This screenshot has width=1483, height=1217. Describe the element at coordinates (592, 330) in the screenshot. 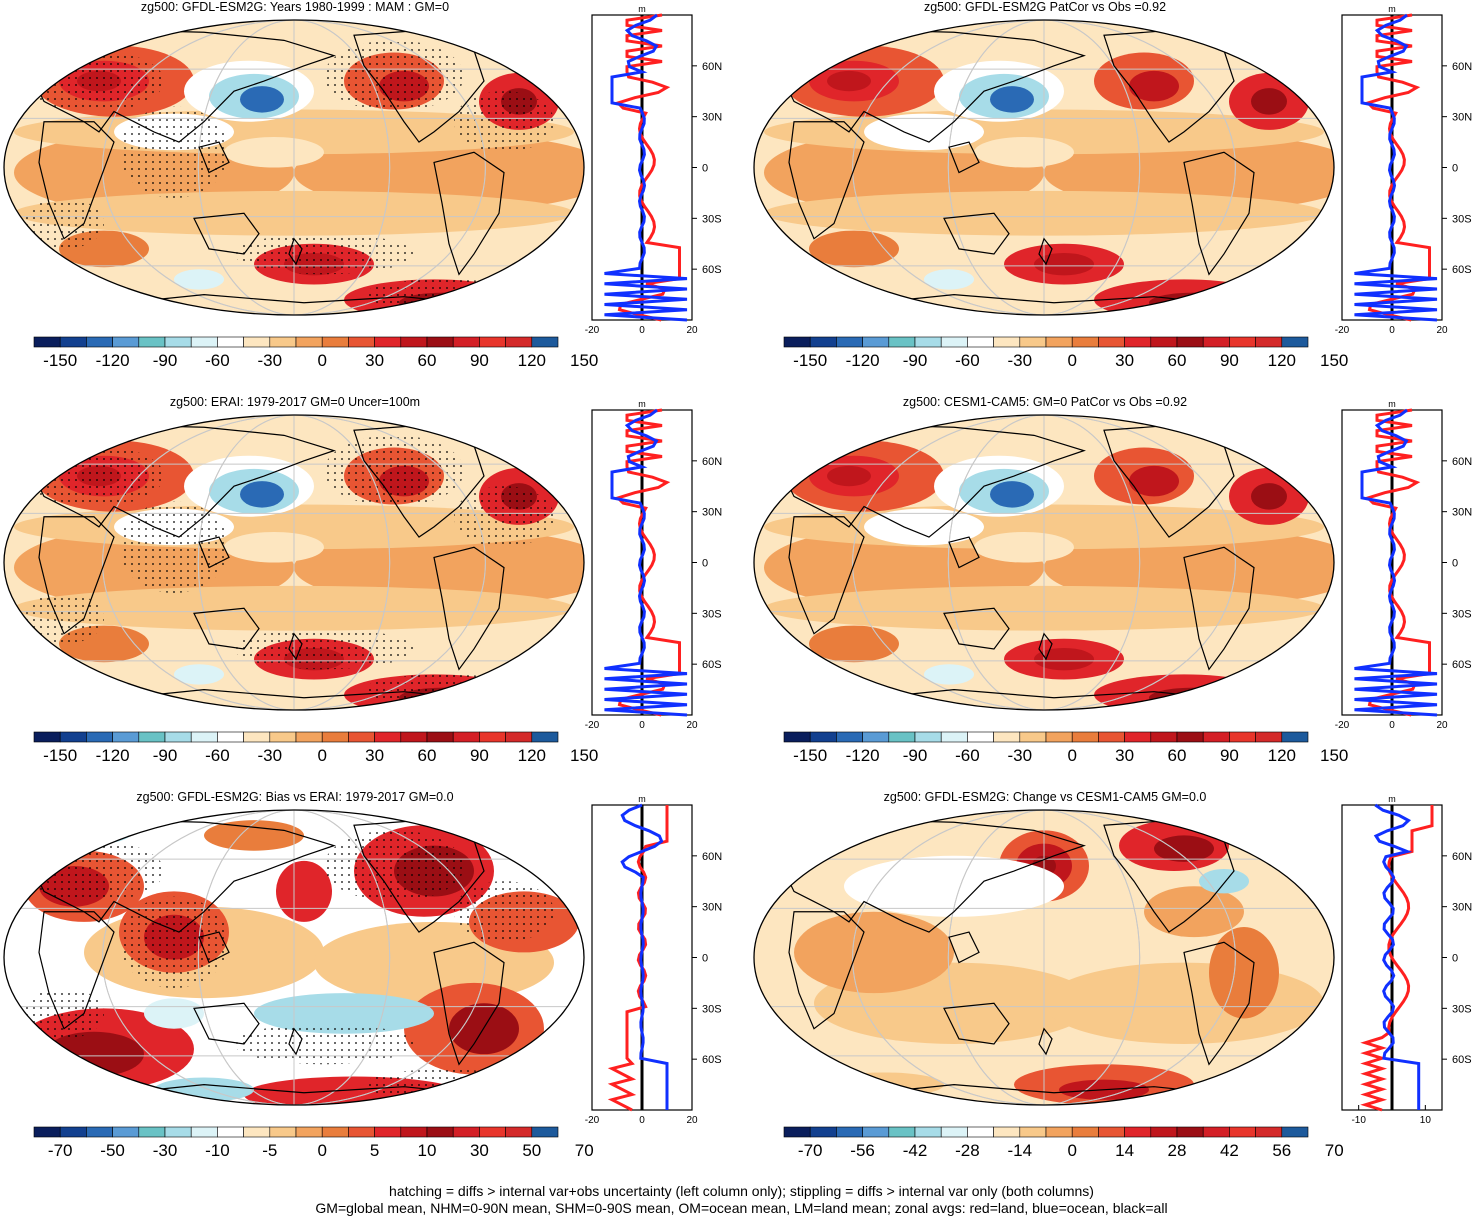

I see `profile-x-tick-label: -20` at that location.